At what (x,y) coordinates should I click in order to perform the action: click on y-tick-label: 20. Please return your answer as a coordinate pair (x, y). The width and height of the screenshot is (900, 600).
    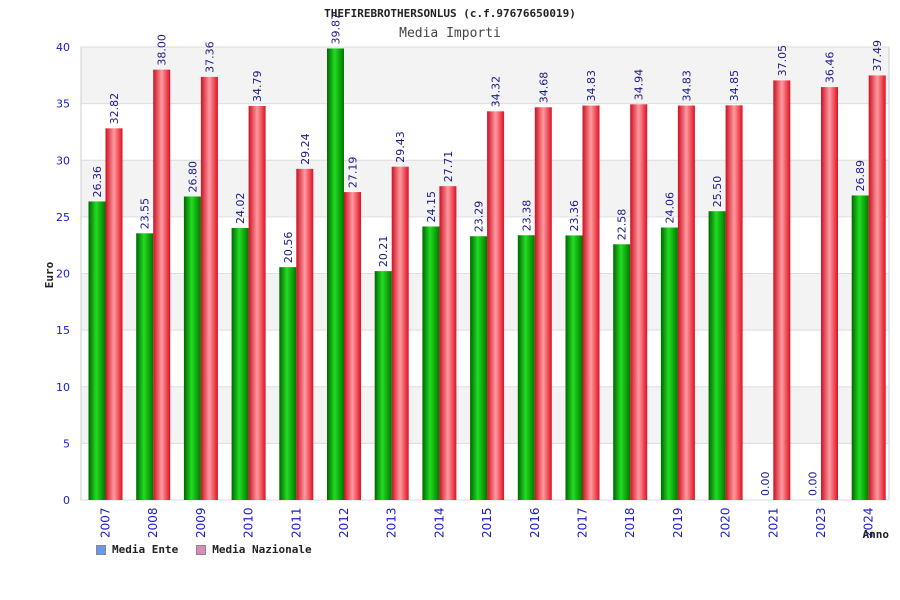
    Looking at the image, I should click on (63, 274).